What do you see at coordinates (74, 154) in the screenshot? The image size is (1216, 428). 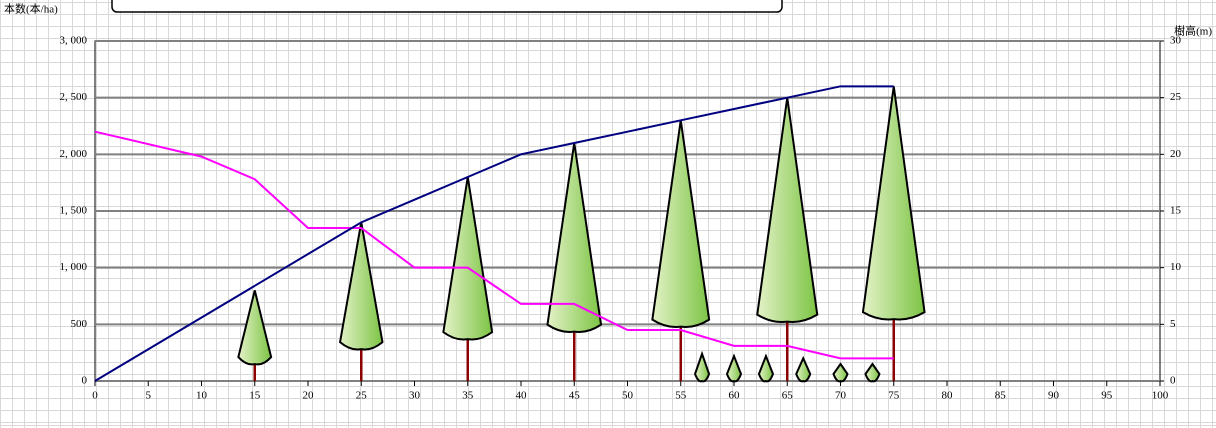 I see `y-tick-label: 2, 000` at bounding box center [74, 154].